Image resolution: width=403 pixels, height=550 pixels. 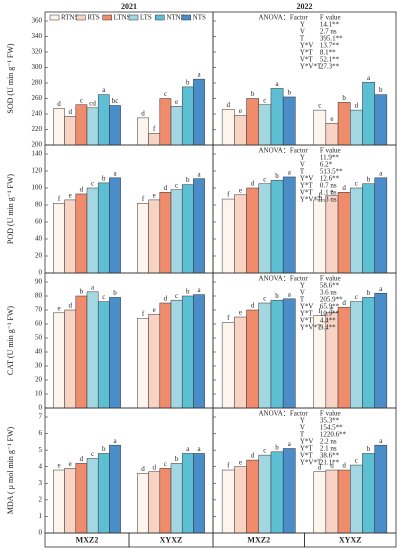 What do you see at coordinates (328, 442) in the screenshot?
I see `anova-value: 2.2 ns` at bounding box center [328, 442].